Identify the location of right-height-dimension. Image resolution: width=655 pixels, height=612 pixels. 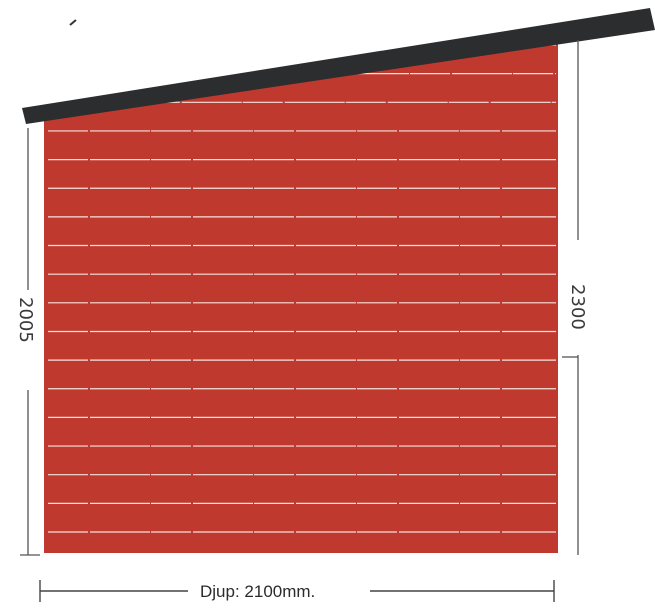
(570, 297).